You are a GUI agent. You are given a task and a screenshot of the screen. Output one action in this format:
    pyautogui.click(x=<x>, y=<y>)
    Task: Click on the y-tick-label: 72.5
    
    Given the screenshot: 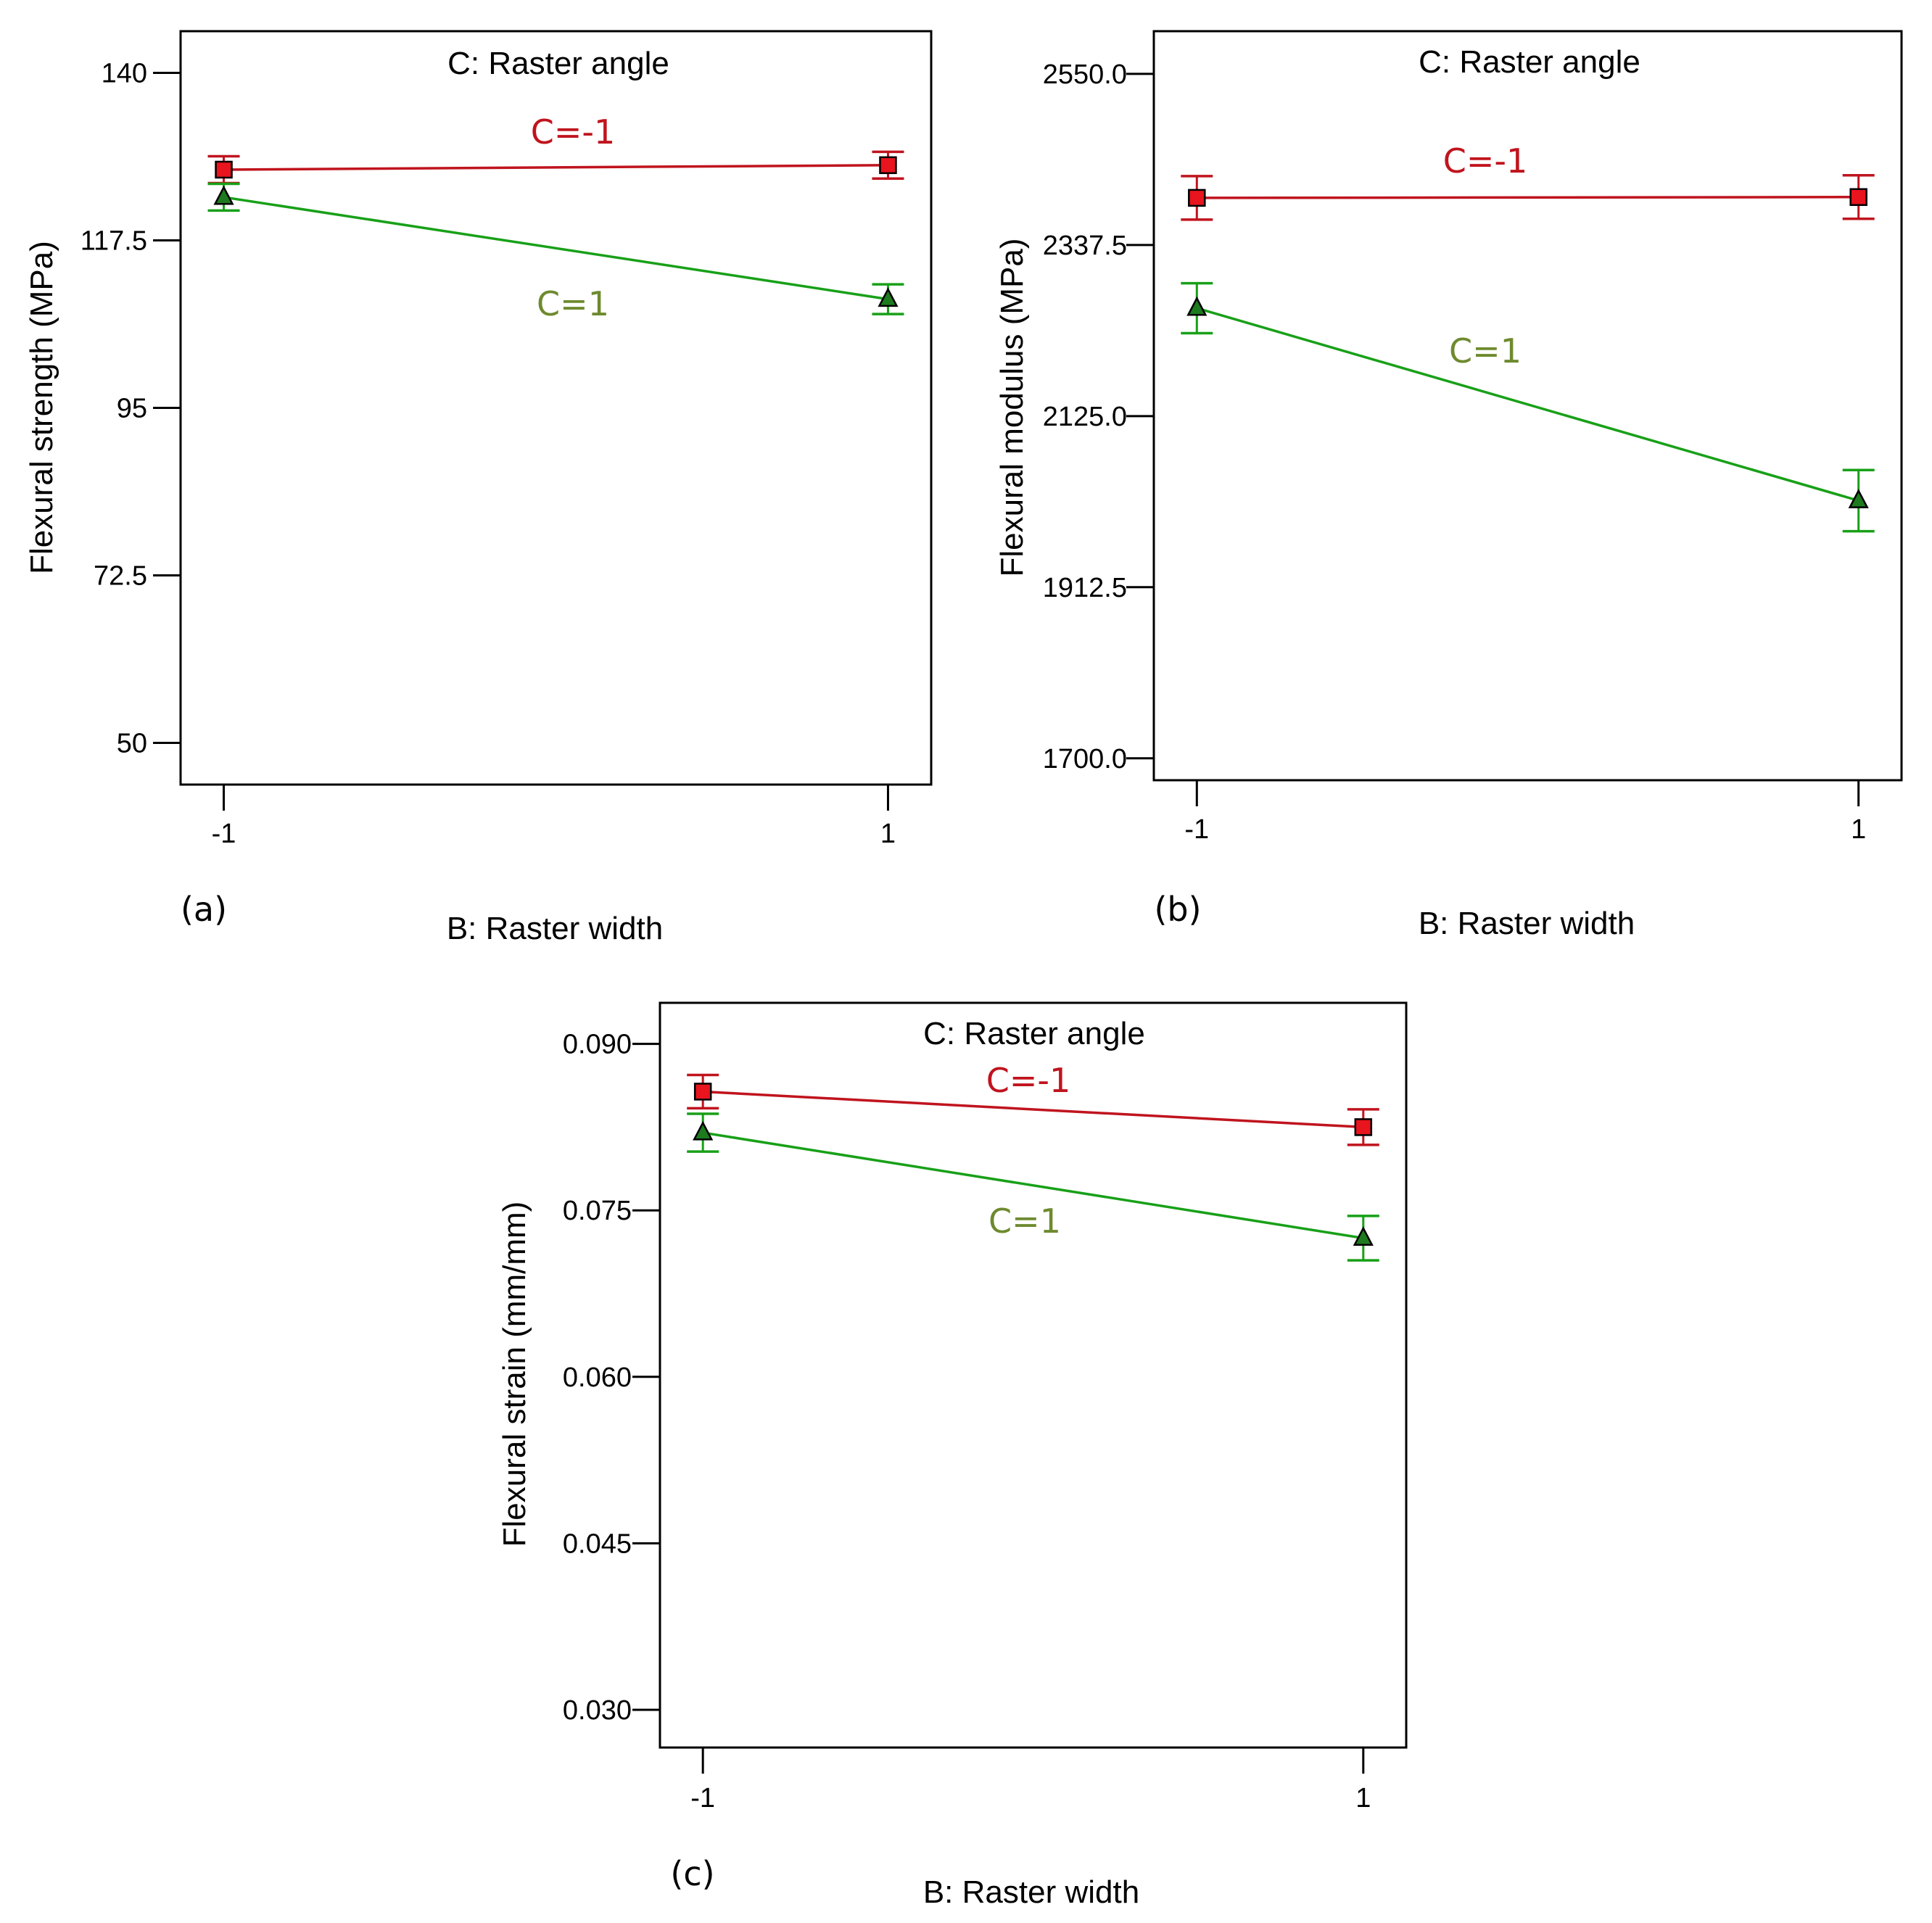 What is the action you would take?
    pyautogui.click(x=120, y=576)
    